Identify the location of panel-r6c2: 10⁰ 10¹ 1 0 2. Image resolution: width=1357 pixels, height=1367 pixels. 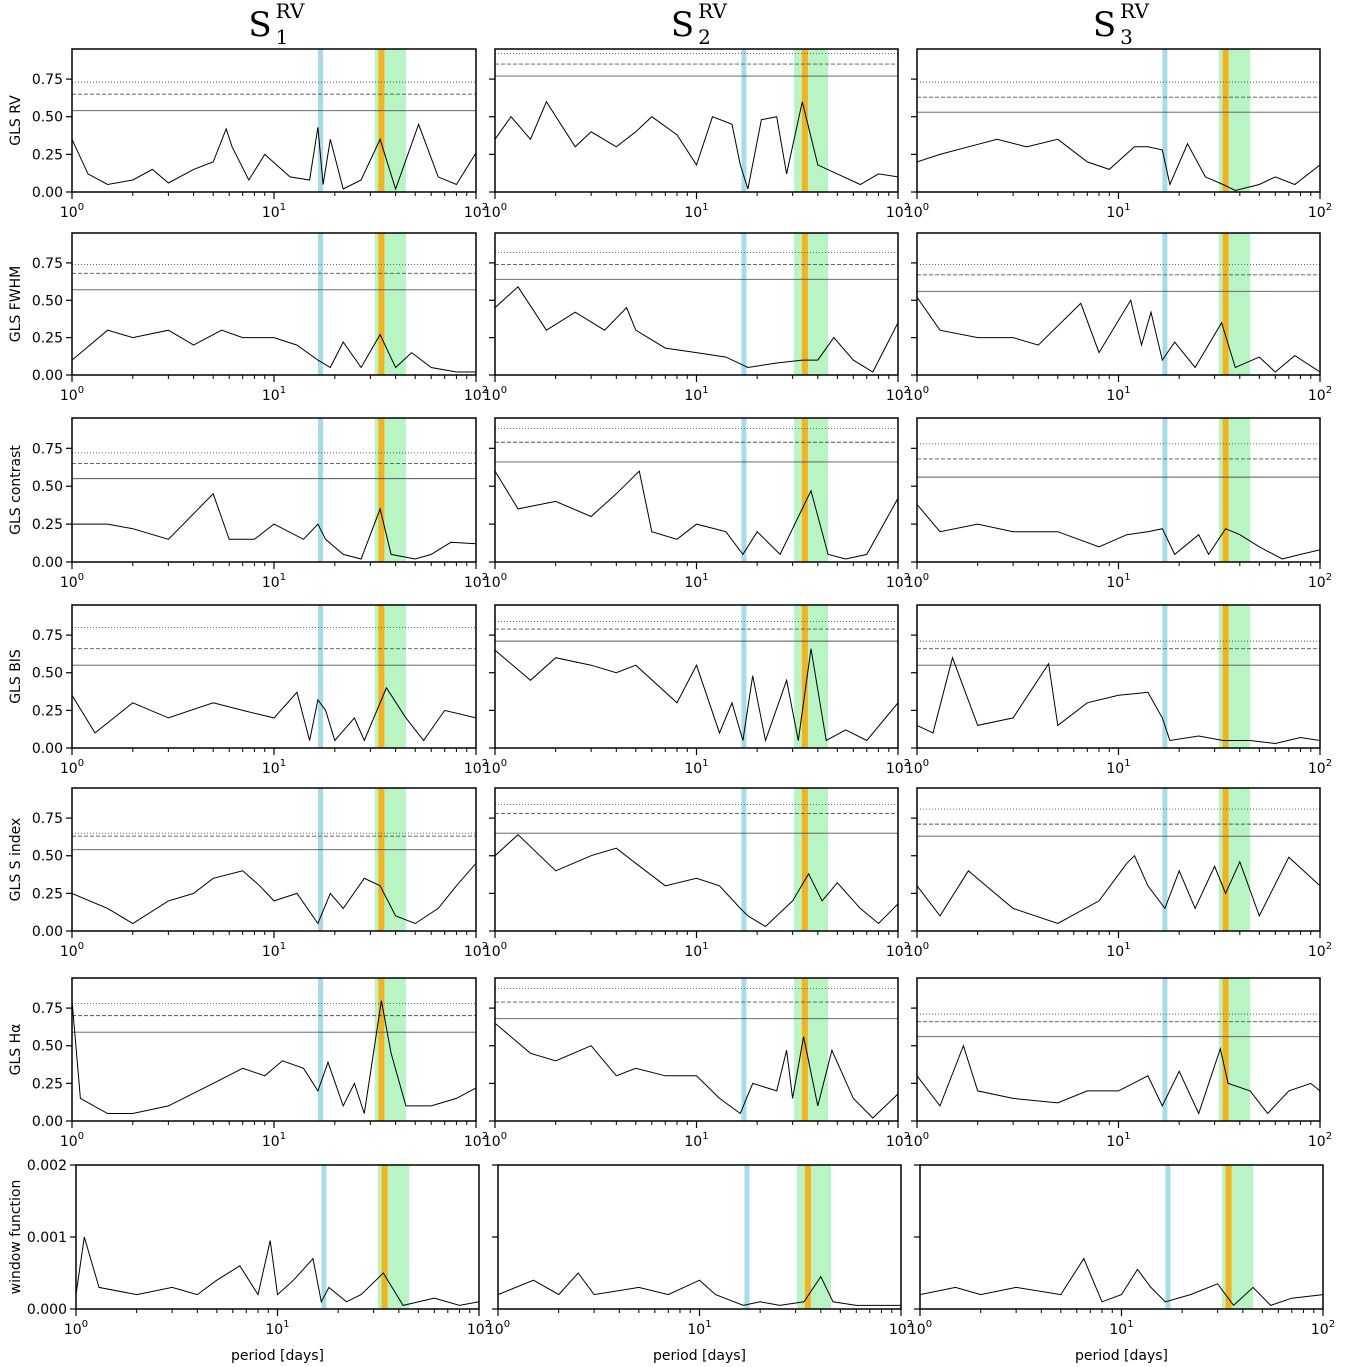
(696, 1063).